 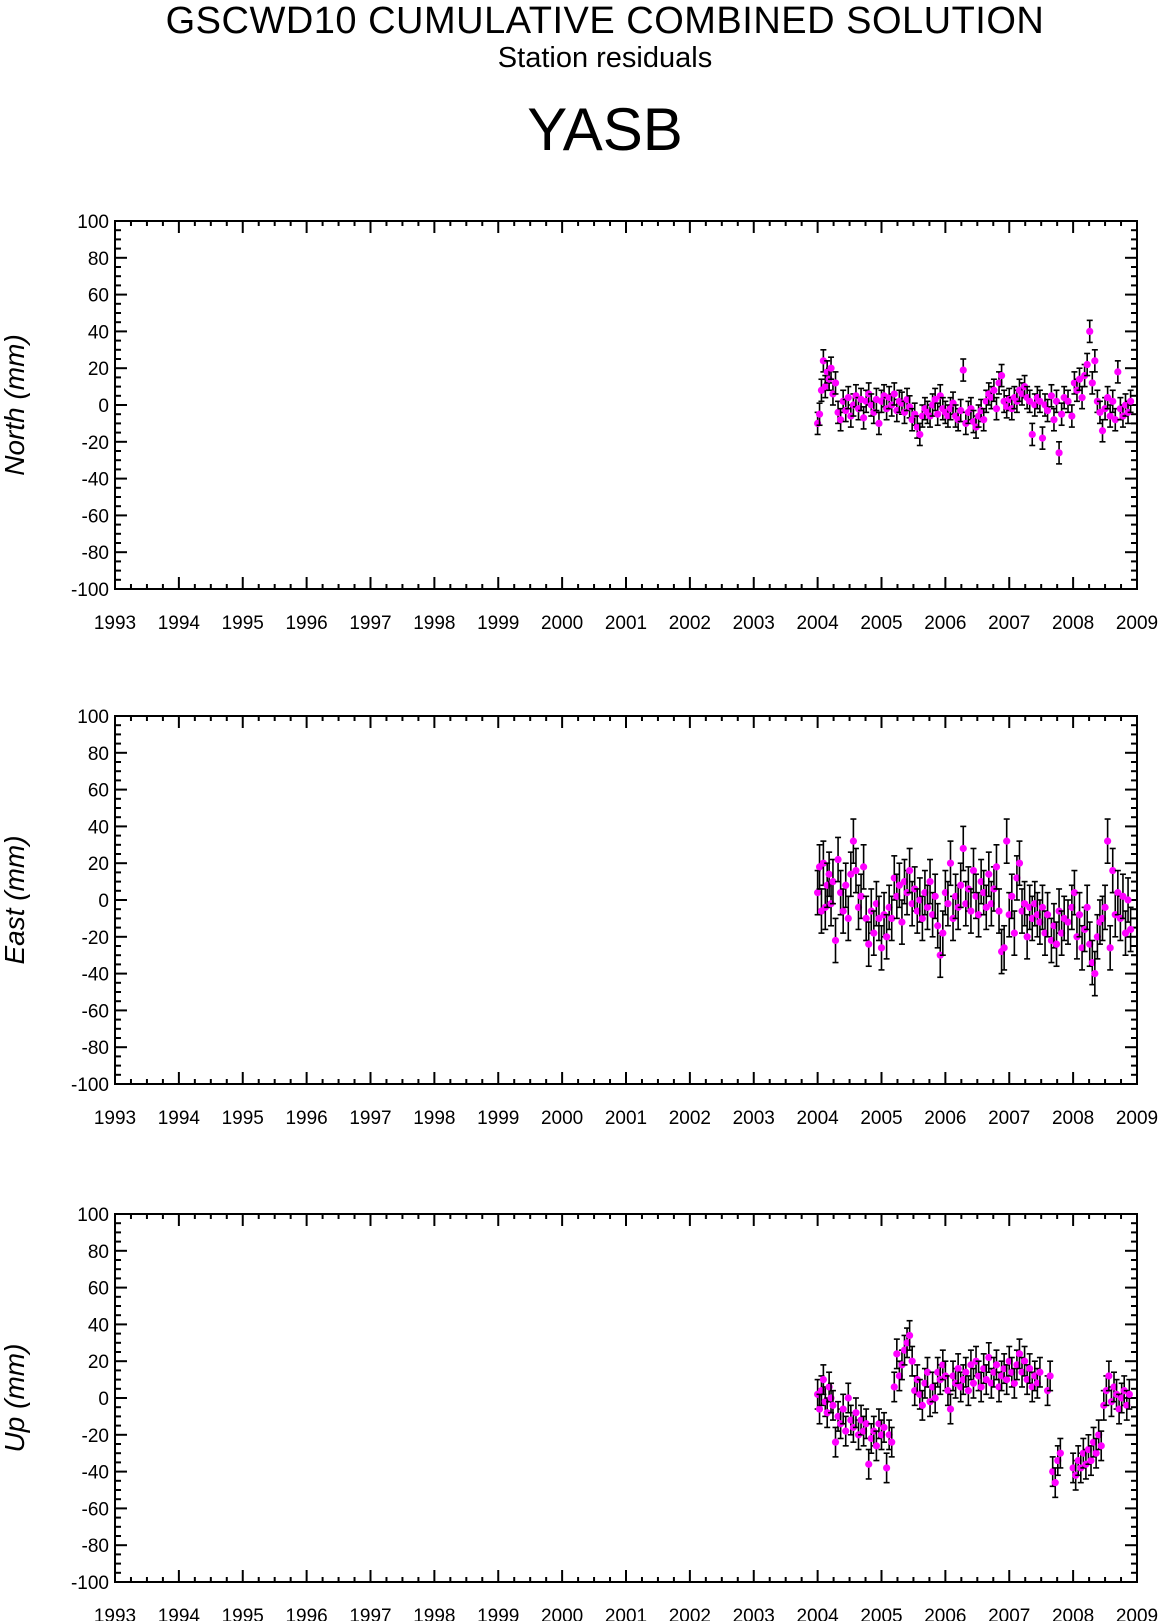 I want to click on up-xtick-label: 2002, so click(x=690, y=1613).